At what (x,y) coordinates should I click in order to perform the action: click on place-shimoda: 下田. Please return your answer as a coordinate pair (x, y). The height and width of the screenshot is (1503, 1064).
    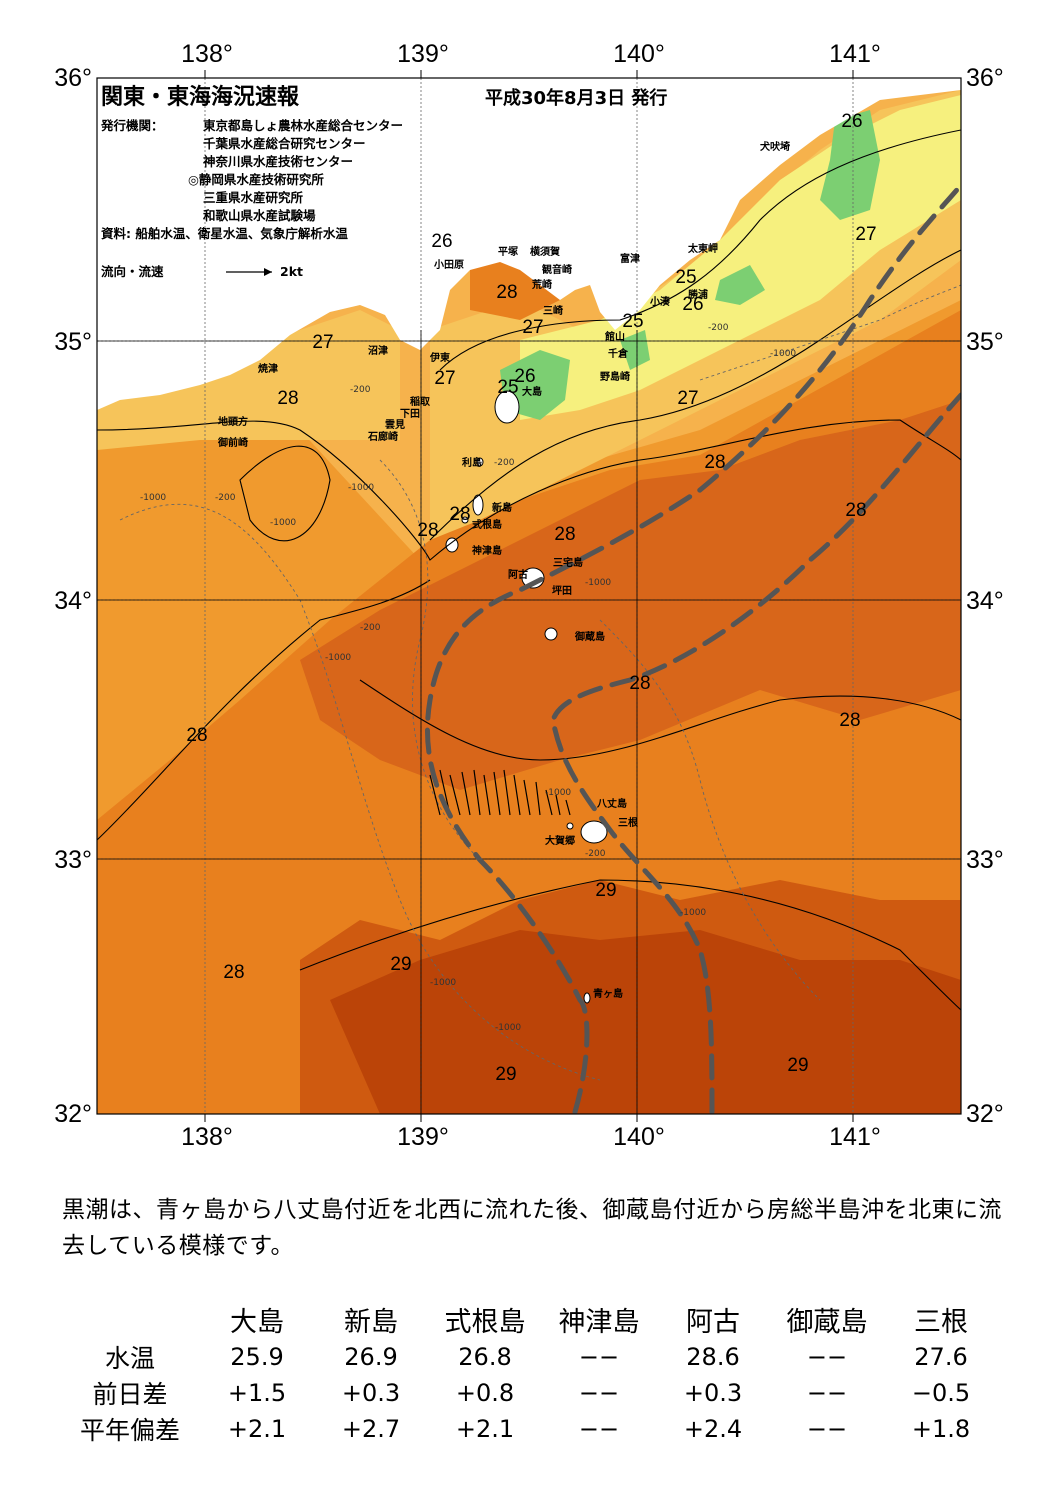
    Looking at the image, I should click on (410, 414).